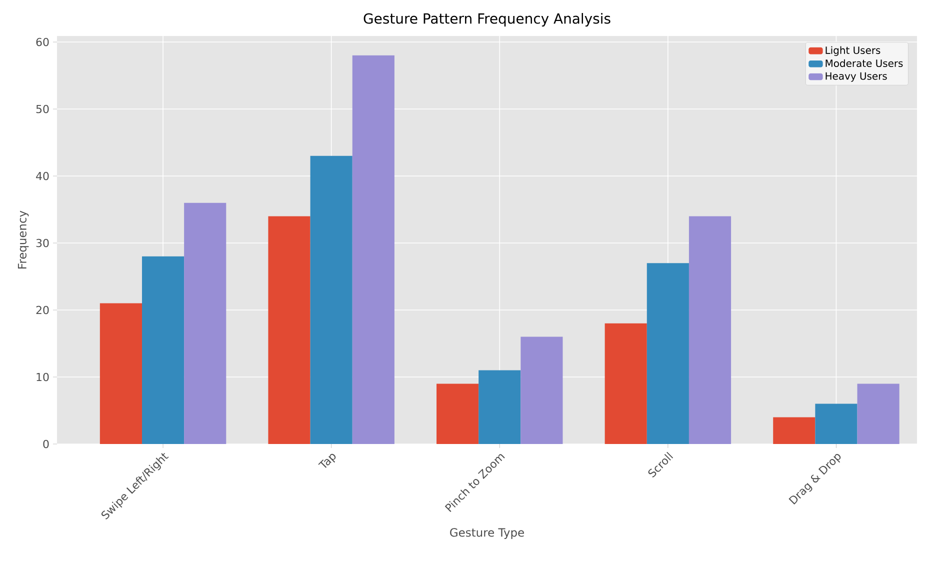 The image size is (928, 587). Describe the element at coordinates (46, 444) in the screenshot. I see `y-tick-label: 0` at that location.